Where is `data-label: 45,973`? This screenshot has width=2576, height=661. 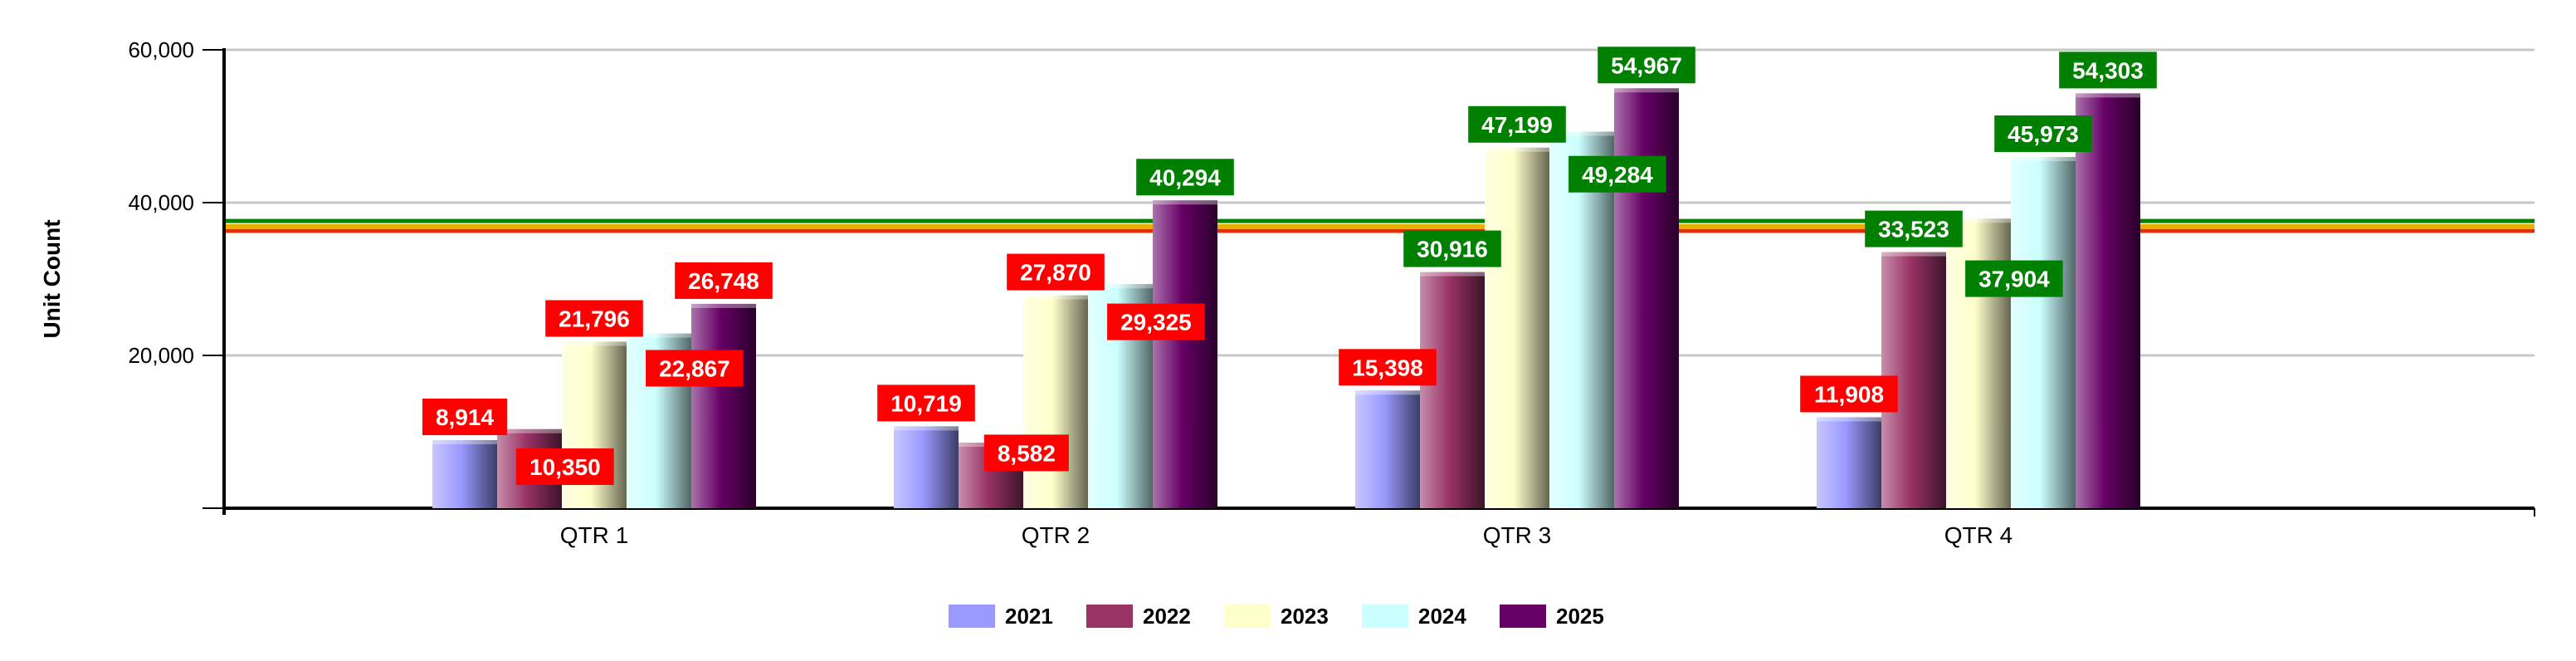
data-label: 45,973 is located at coordinates (2043, 134).